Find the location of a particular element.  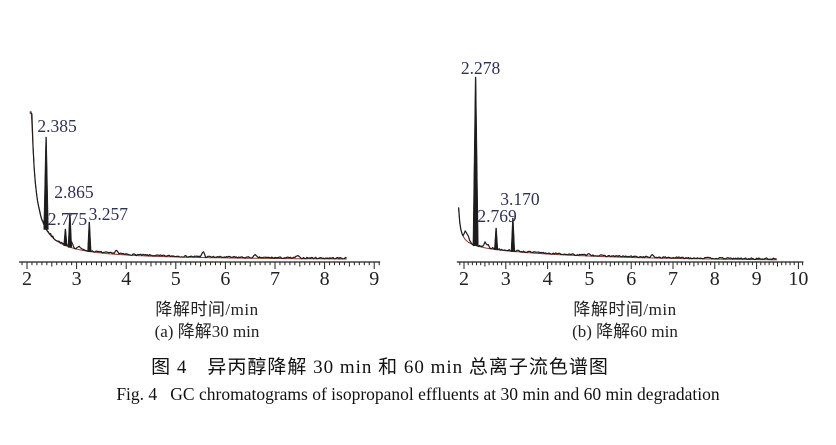

peak-label-2.769: 2.769 is located at coordinates (497, 216).